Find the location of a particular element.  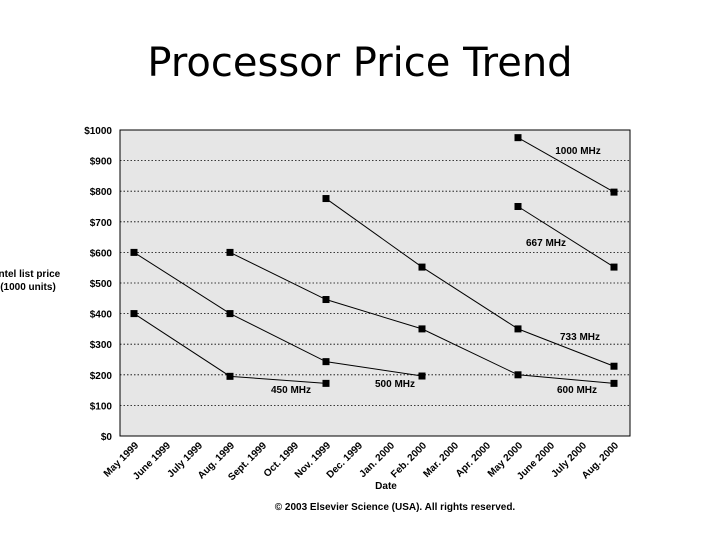

series-label: 500 MHz is located at coordinates (395, 384).